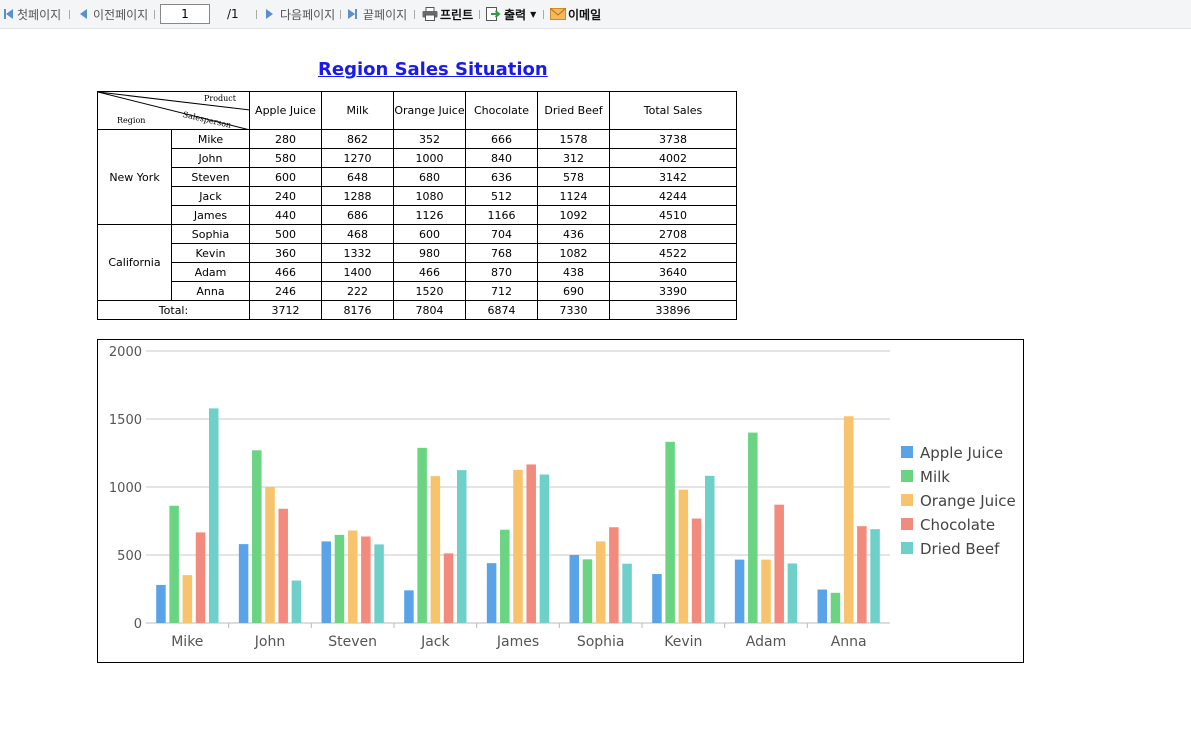 Image resolution: width=1191 pixels, height=741 pixels. What do you see at coordinates (131, 120) in the screenshot?
I see `region-axis-label: Region` at bounding box center [131, 120].